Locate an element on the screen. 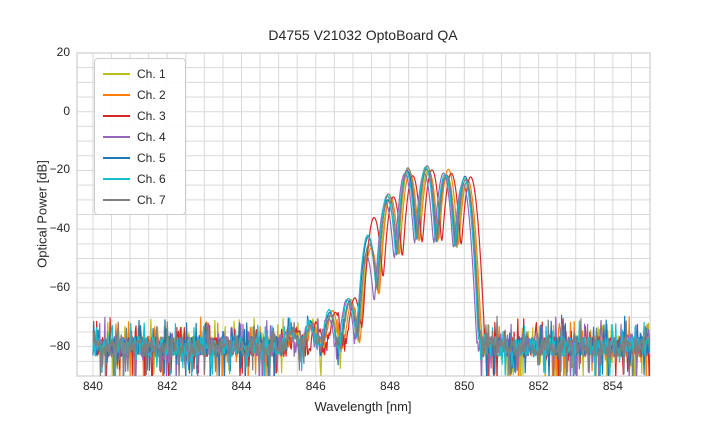  x-tick-label: 842 is located at coordinates (167, 386).